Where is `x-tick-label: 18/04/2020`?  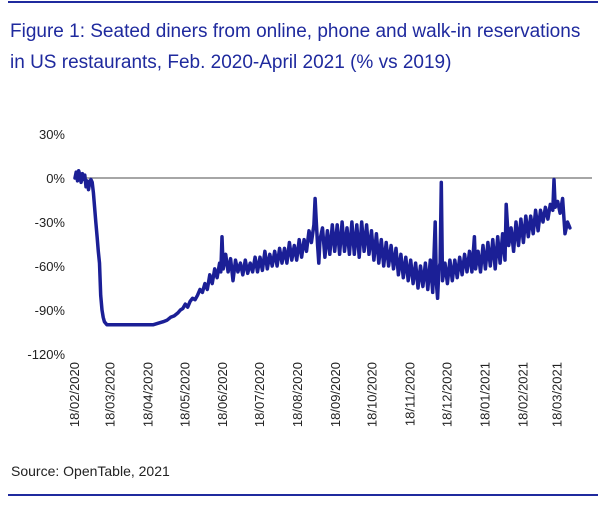 x-tick-label: 18/04/2020 is located at coordinates (148, 394).